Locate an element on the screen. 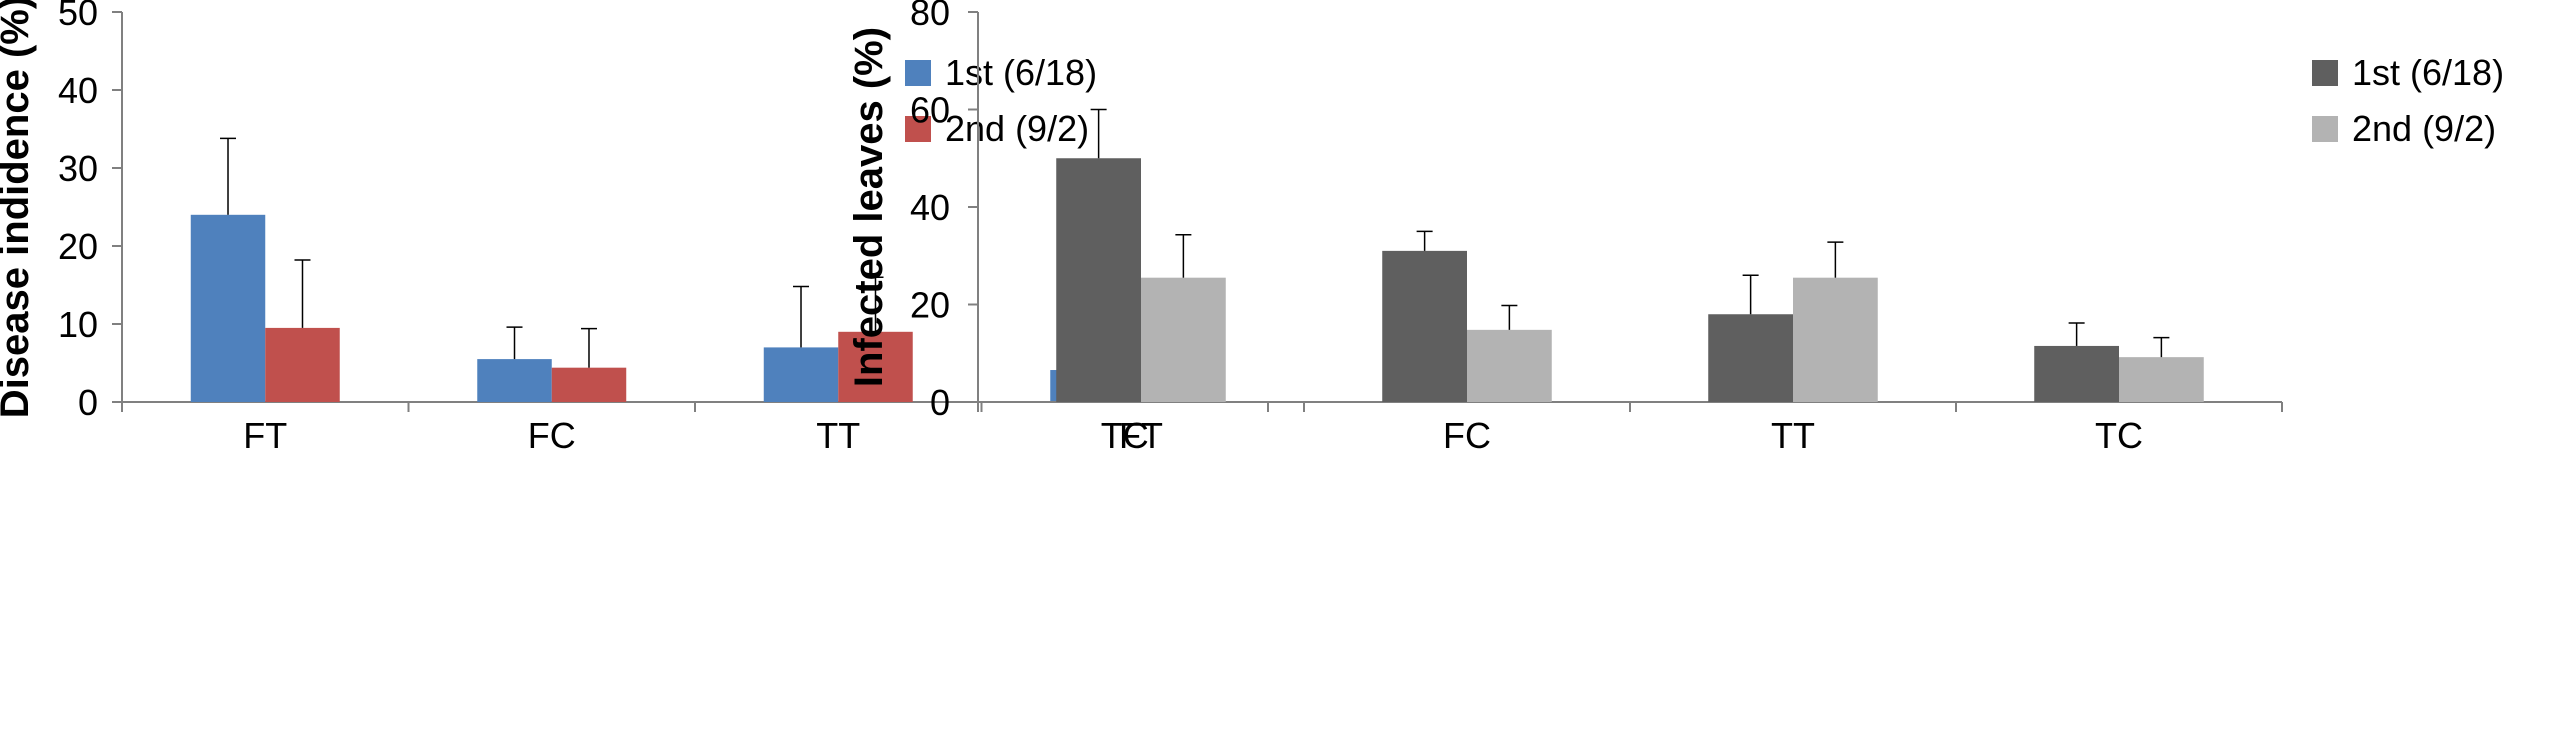  left-y-tick-label: 10 is located at coordinates (78, 324).